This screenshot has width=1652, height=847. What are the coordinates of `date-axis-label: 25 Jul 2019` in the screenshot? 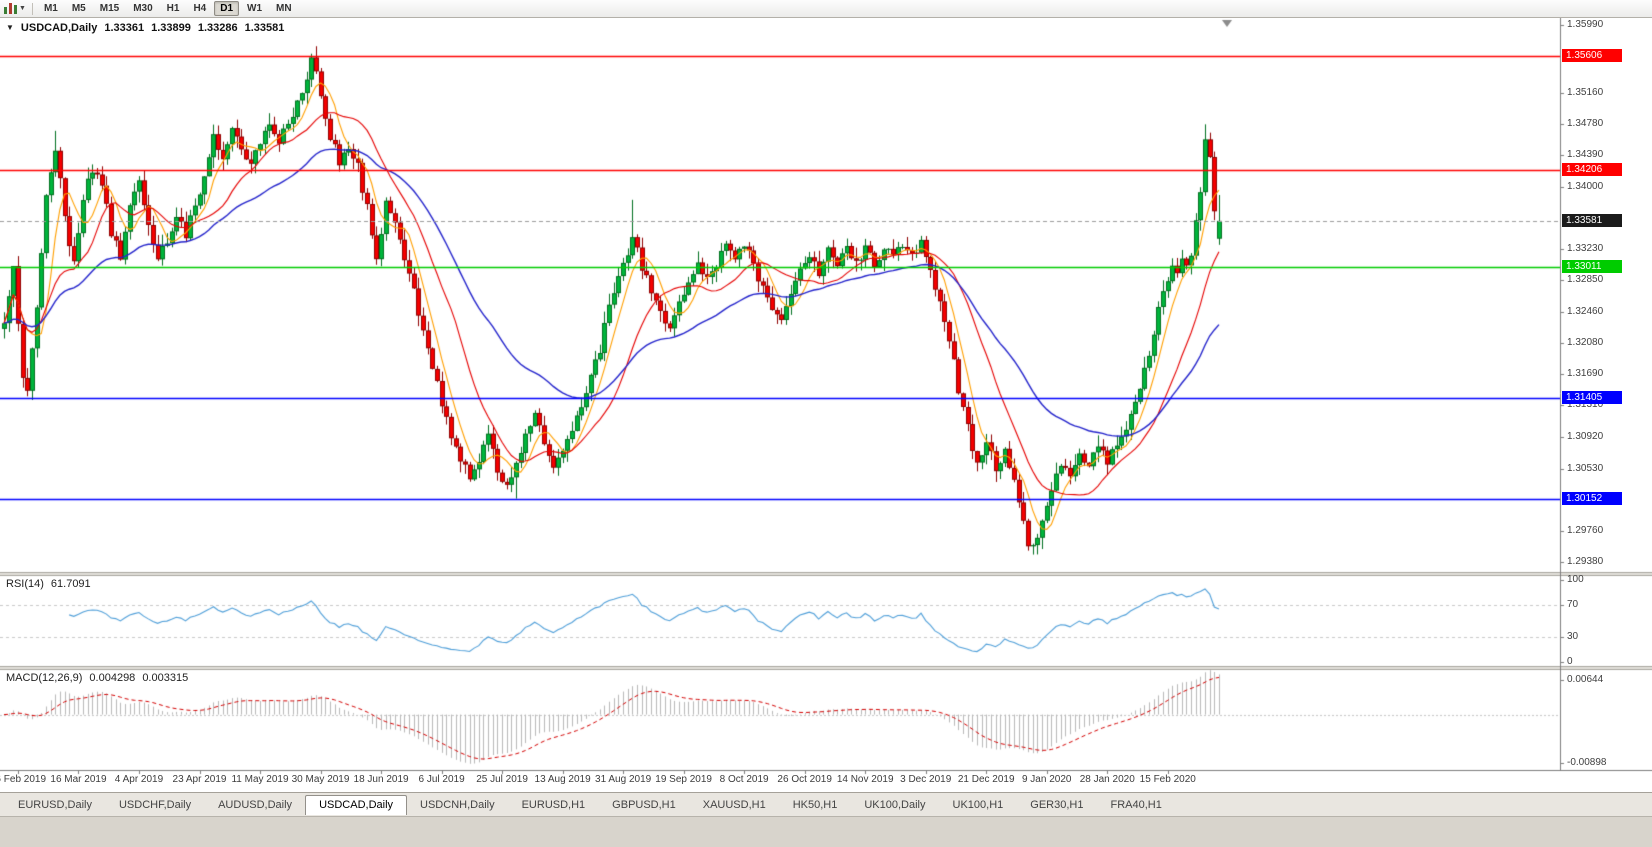 It's located at (502, 779).